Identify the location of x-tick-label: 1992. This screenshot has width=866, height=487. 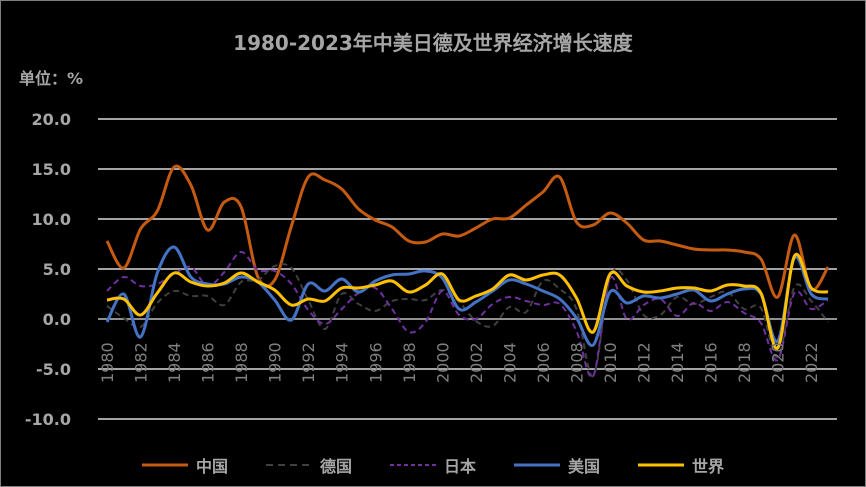
(308, 362).